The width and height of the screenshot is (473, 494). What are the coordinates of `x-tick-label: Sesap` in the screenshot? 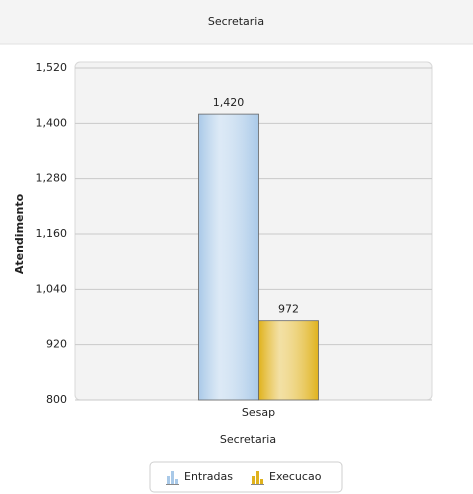 It's located at (258, 412).